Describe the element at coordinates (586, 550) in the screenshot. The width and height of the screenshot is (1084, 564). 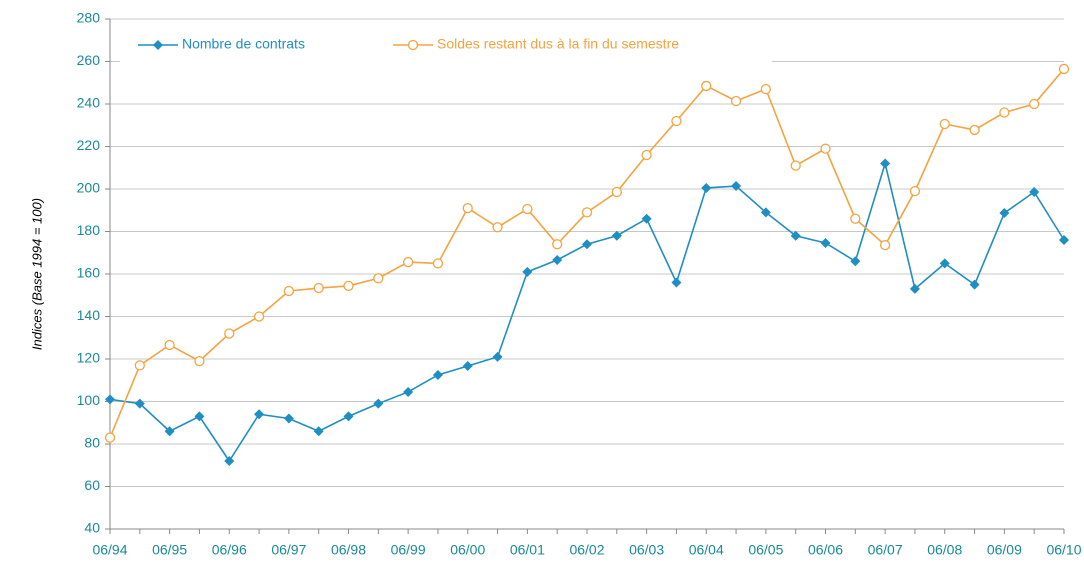
I see `x-tick-label: 06/02` at that location.